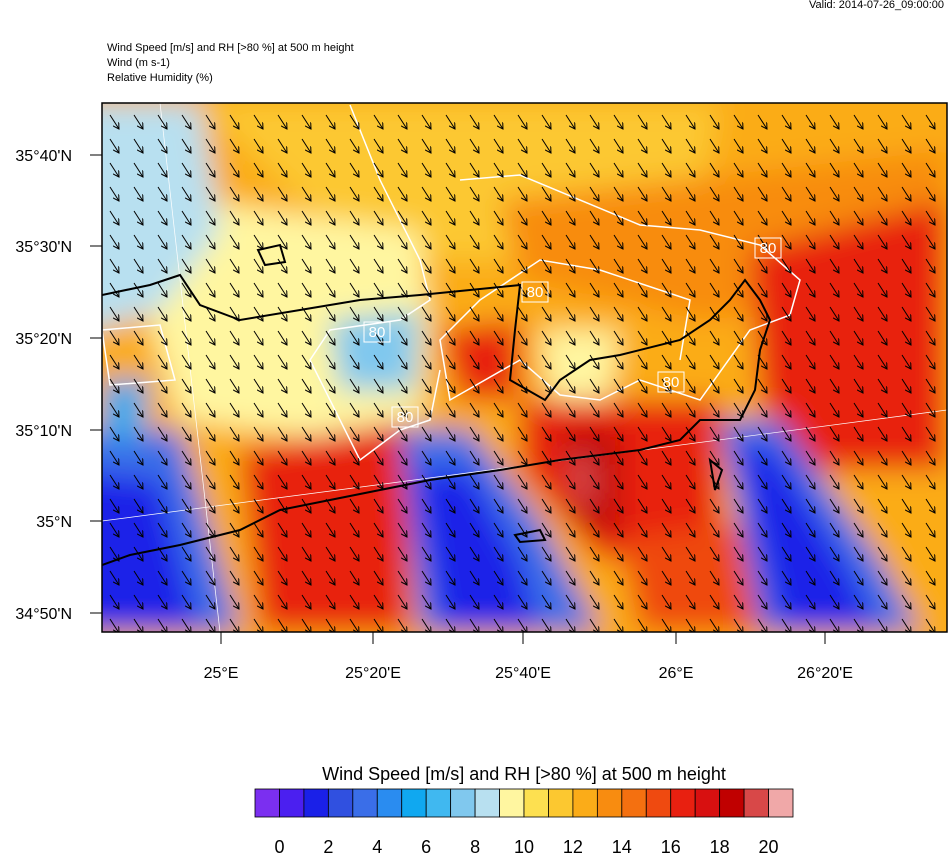 Image resolution: width=948 pixels, height=859 pixels. What do you see at coordinates (160, 78) in the screenshot?
I see `header-line: Relative Humidity (%)` at bounding box center [160, 78].